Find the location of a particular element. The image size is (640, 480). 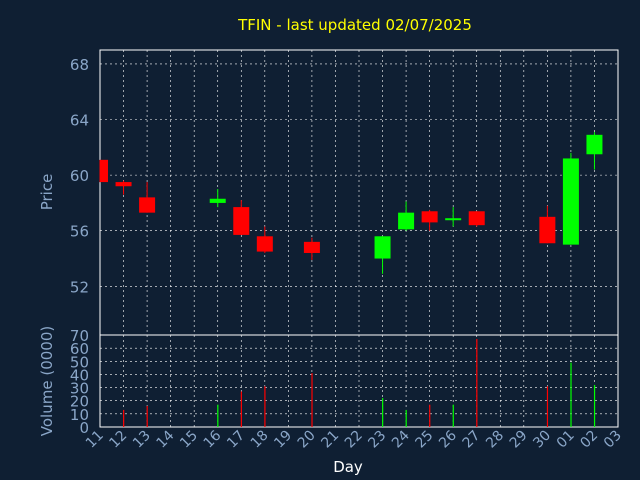

volume-bars is located at coordinates (359, 382).